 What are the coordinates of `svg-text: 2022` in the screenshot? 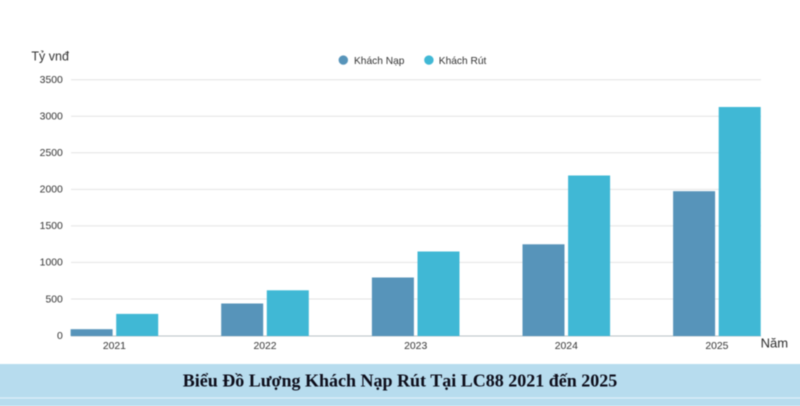 It's located at (264, 346).